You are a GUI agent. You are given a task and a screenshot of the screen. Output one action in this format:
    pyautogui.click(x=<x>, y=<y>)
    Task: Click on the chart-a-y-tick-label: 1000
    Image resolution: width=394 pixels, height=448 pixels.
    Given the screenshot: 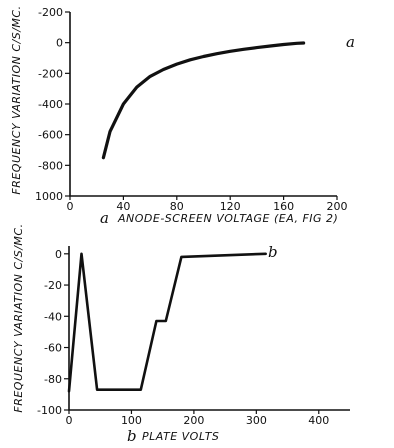 What is the action you would take?
    pyautogui.click(x=49, y=196)
    